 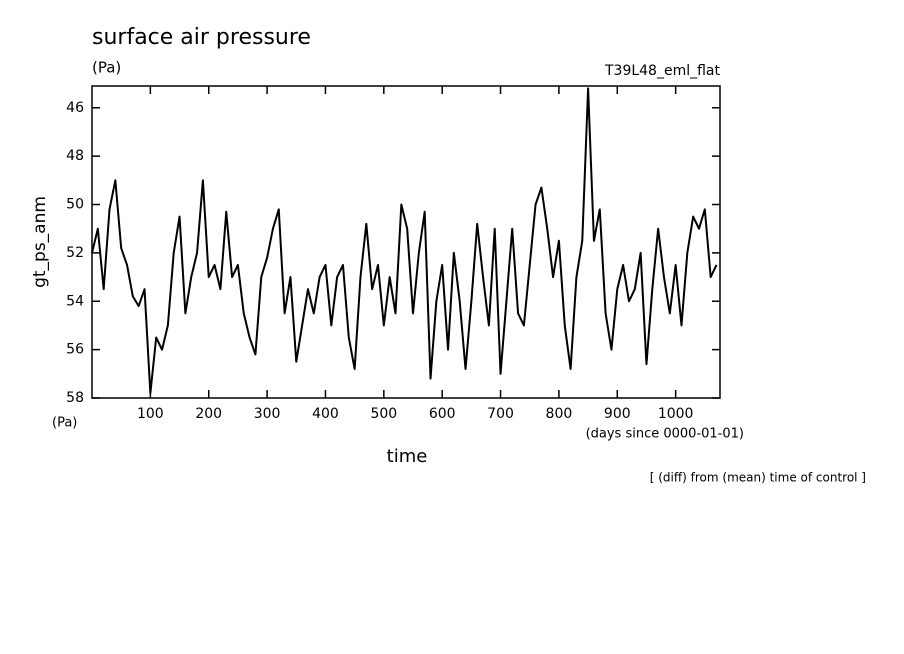 What do you see at coordinates (665, 434) in the screenshot?
I see `x-axis-units: (days since 0000-01-01)` at bounding box center [665, 434].